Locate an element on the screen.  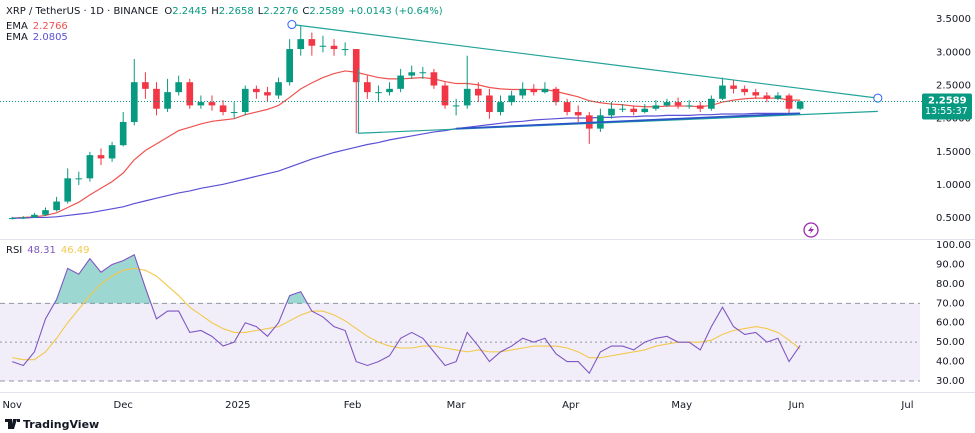
x-tick-label: Jul is located at coordinates (906, 405).